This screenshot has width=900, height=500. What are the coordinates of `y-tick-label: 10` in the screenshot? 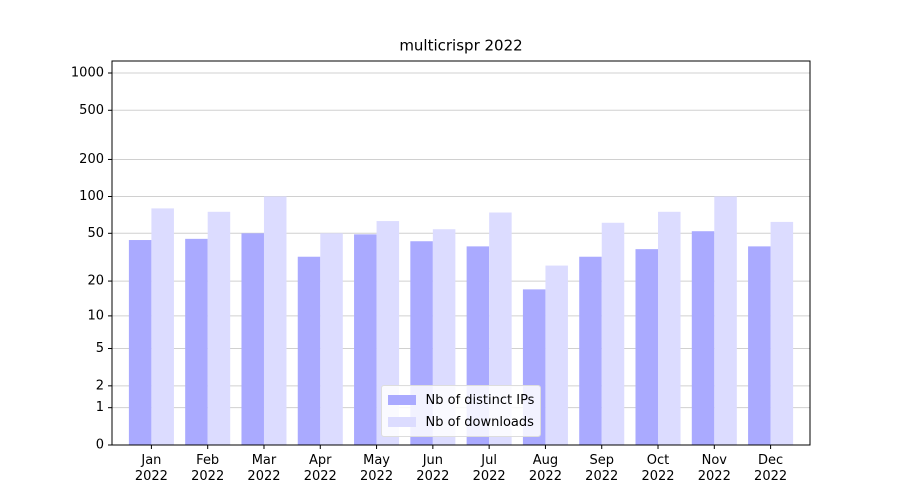 It's located at (95, 315).